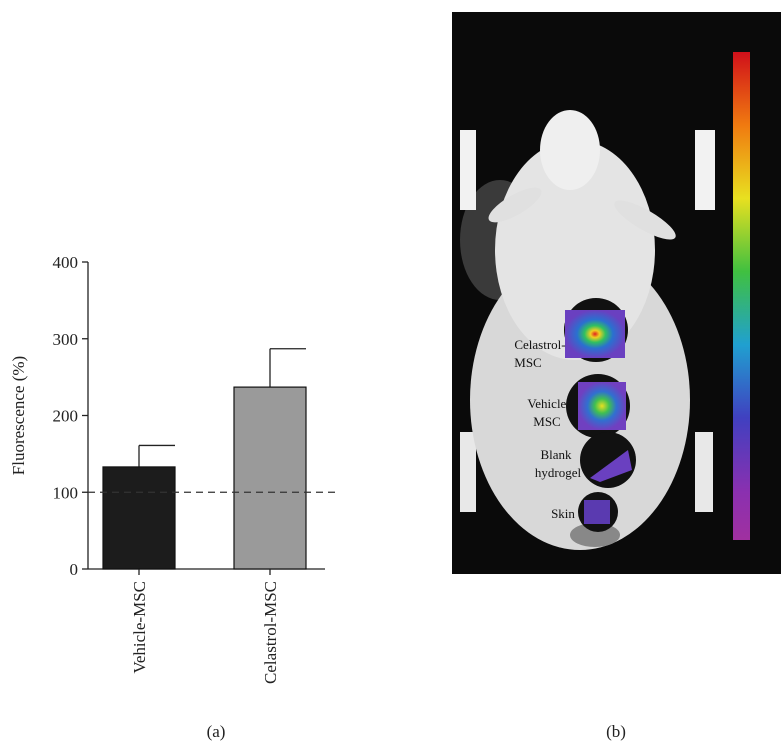  Describe the element at coordinates (616, 731) in the screenshot. I see `panel-label: (b)` at that location.